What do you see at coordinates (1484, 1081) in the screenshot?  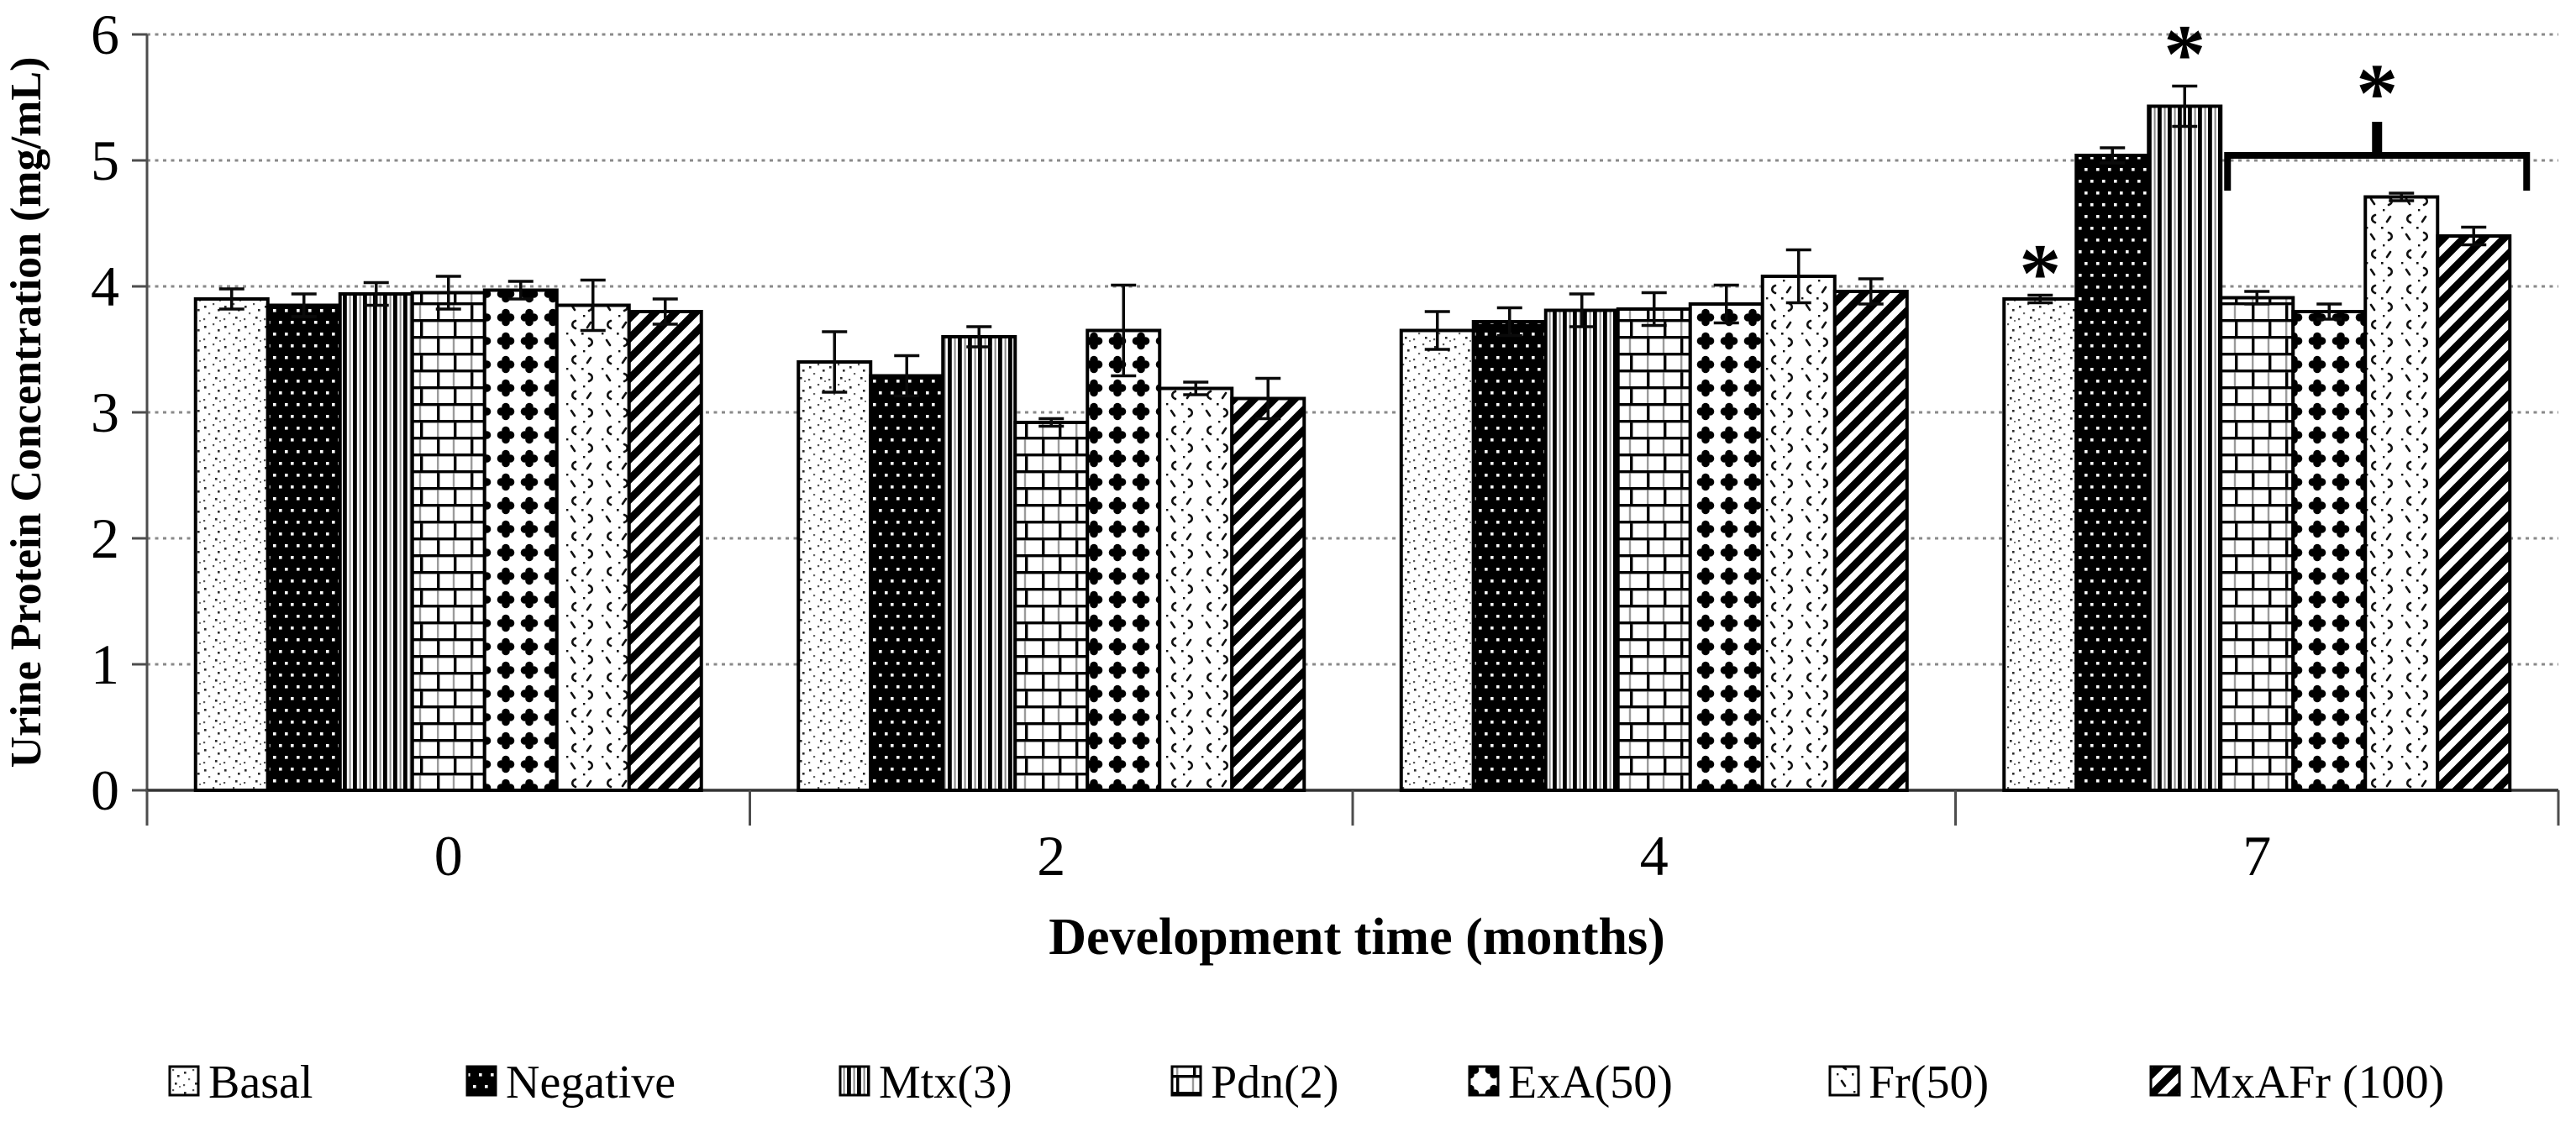 I see `legend-swatch-clover-grid-icon` at bounding box center [1484, 1081].